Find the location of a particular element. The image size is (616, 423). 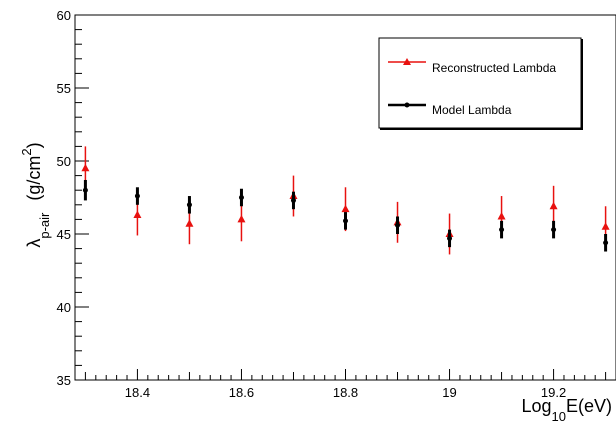

svg-text:λp-air(g/cm2): λp-air (g/cm2) is located at coordinates (35, 194).